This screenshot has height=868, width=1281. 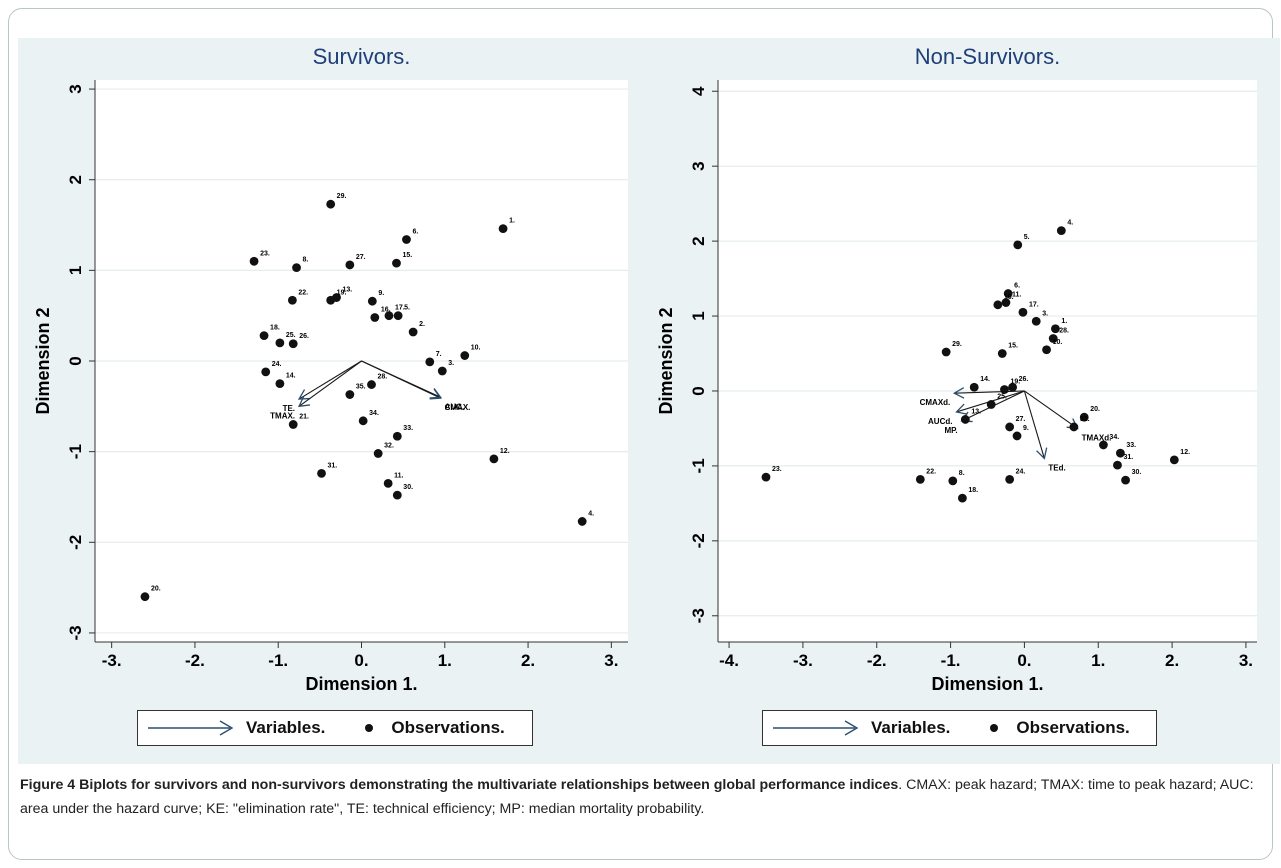 I want to click on observation-label: 33., so click(x=1131, y=445).